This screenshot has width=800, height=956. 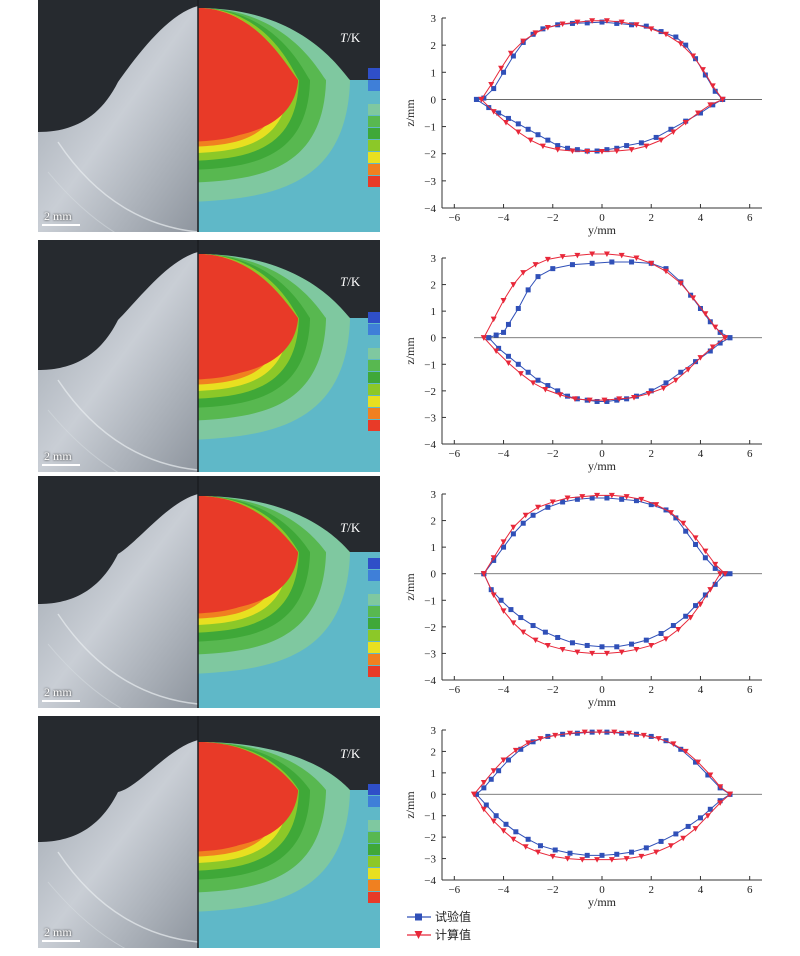 What do you see at coordinates (434, 522) in the screenshot?
I see `y-tick-label: 2` at bounding box center [434, 522].